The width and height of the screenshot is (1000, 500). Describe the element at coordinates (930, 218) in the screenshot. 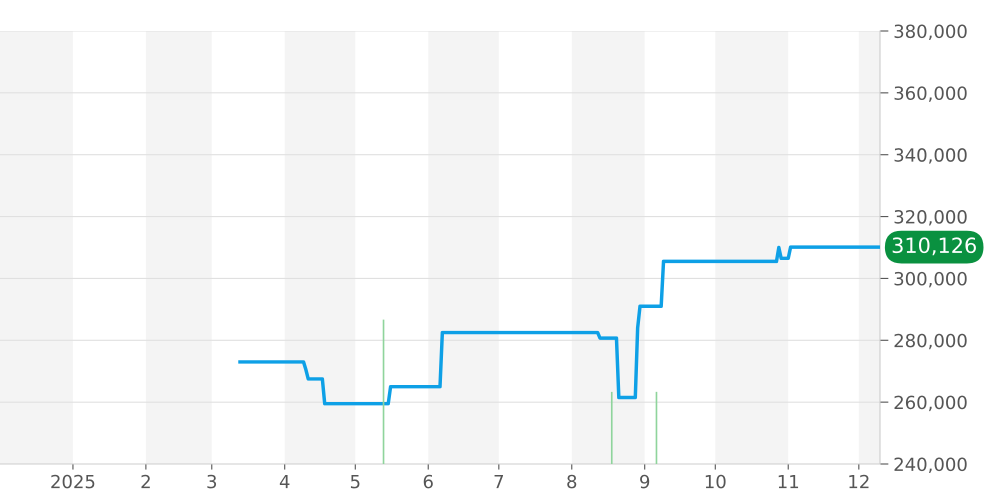

I see `y-tick-label: 320,000` at that location.